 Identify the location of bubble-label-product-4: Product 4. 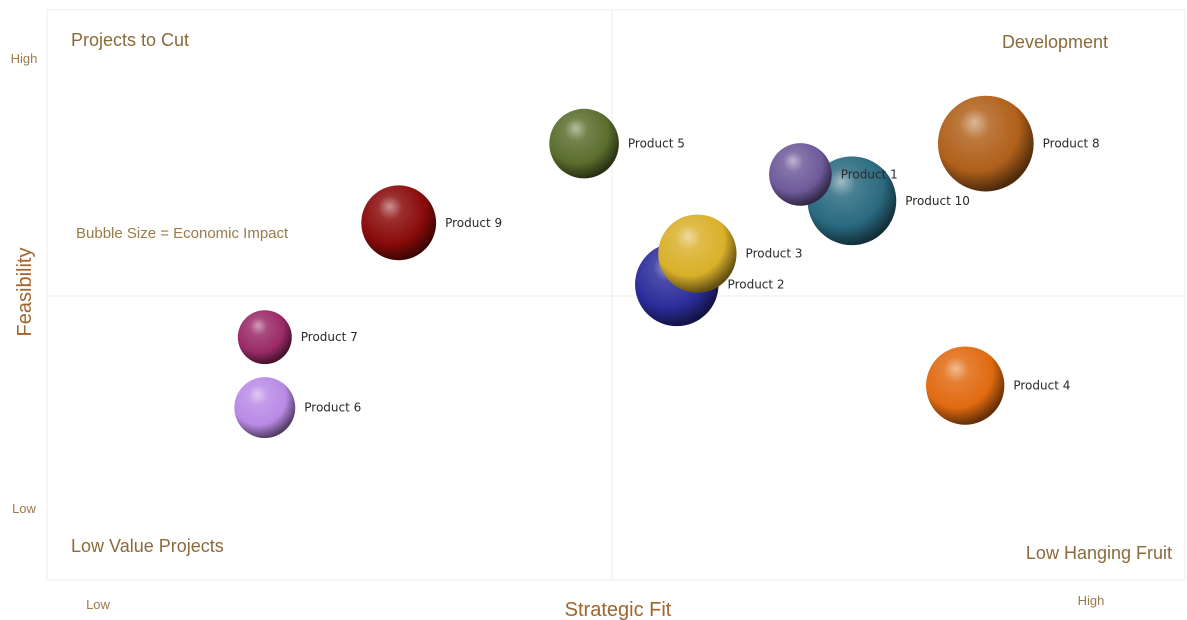
(1041, 386).